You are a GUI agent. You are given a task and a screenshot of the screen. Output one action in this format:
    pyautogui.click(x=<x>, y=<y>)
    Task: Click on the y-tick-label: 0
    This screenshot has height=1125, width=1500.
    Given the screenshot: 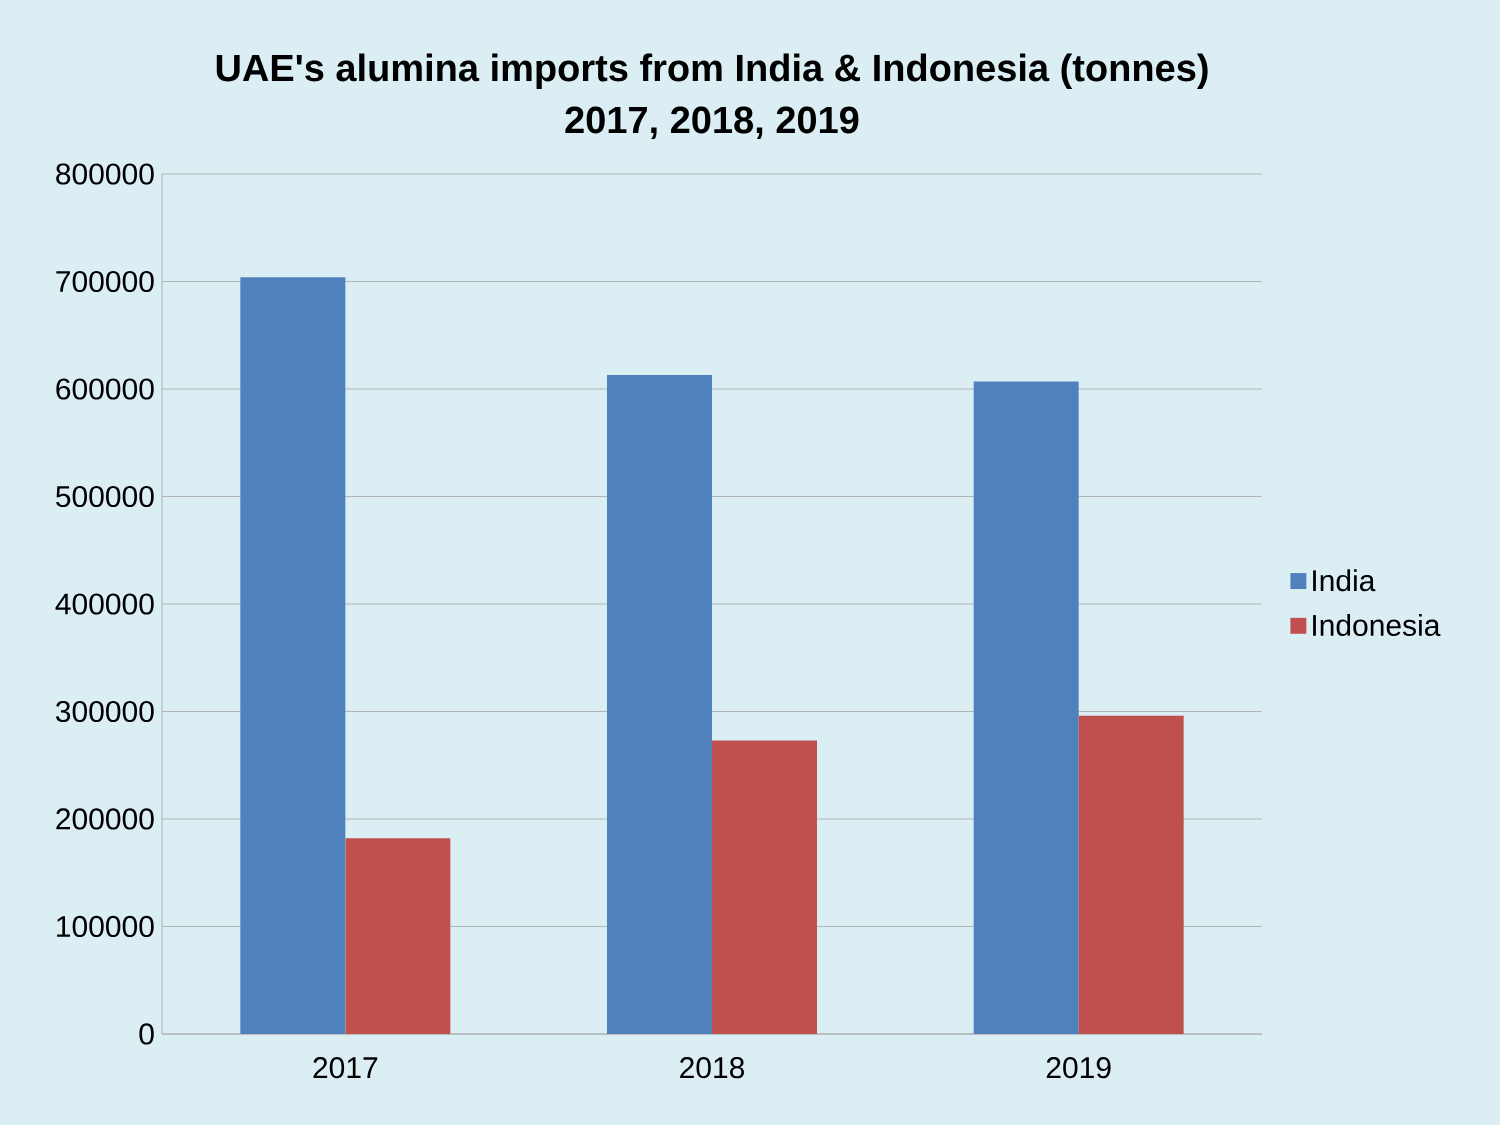 What is the action you would take?
    pyautogui.click(x=146, y=1034)
    